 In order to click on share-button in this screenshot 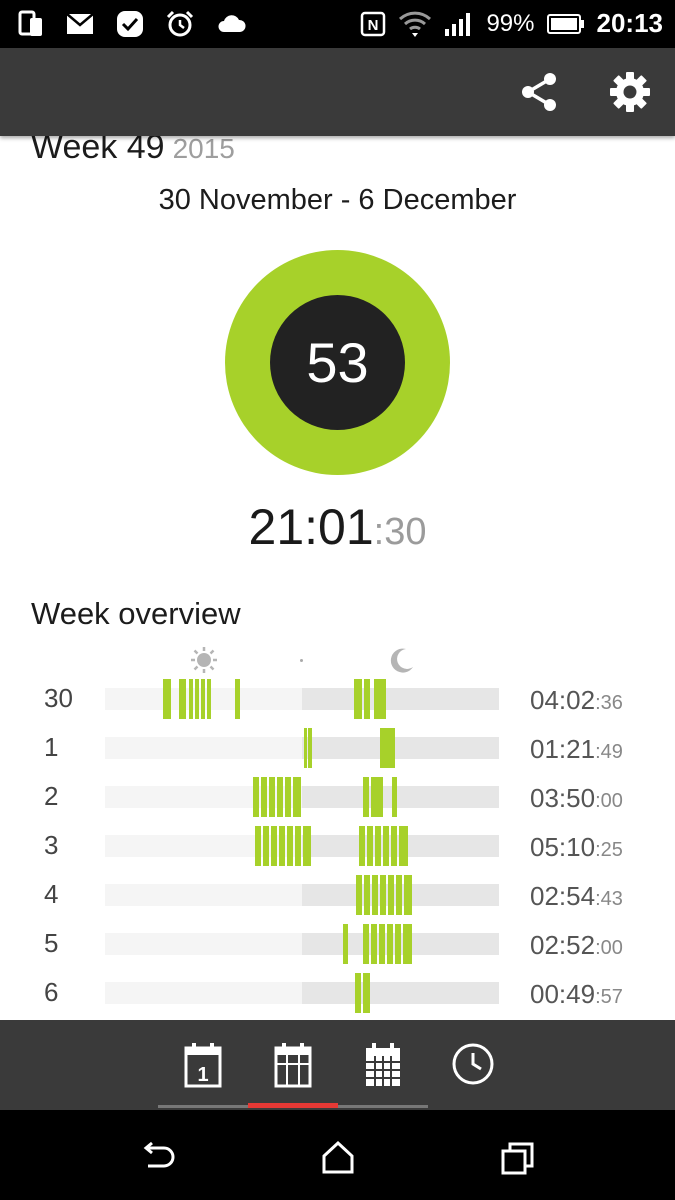, I will do `click(540, 92)`.